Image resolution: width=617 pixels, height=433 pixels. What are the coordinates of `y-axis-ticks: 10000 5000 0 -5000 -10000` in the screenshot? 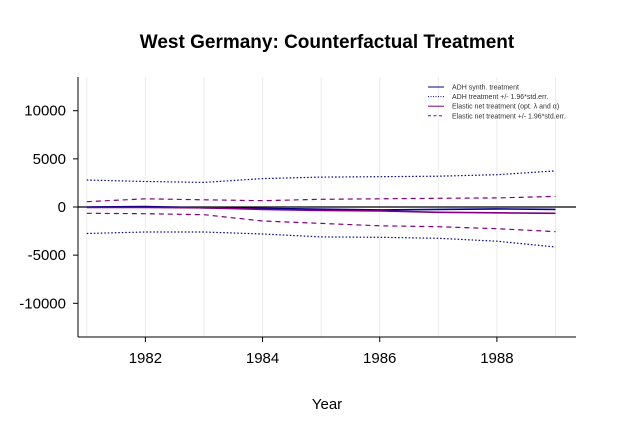 It's located at (48, 207).